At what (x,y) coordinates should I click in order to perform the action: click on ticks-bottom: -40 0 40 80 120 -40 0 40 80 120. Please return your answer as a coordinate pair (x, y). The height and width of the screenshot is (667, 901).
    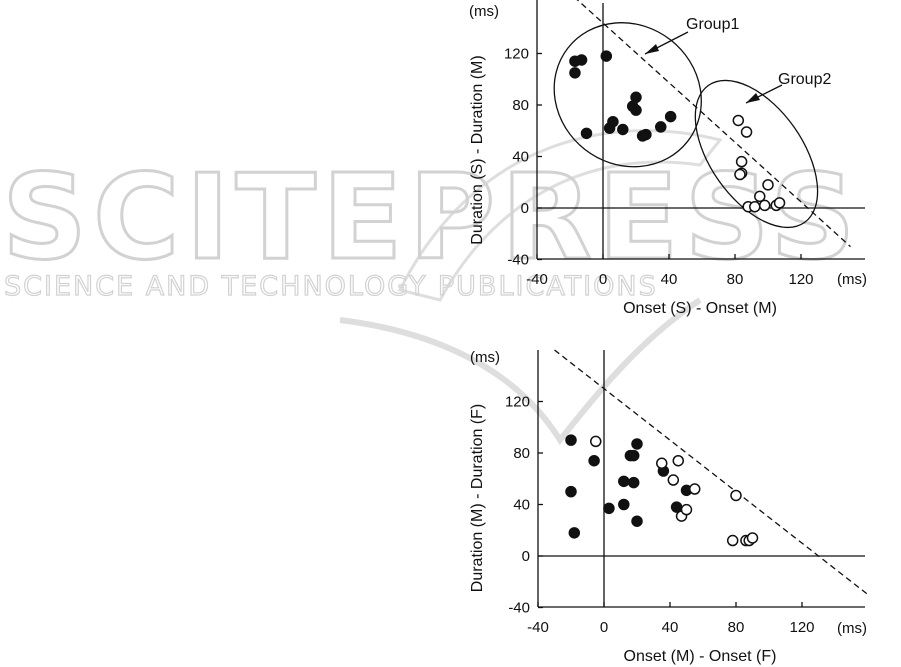
    Looking at the image, I should click on (660, 515).